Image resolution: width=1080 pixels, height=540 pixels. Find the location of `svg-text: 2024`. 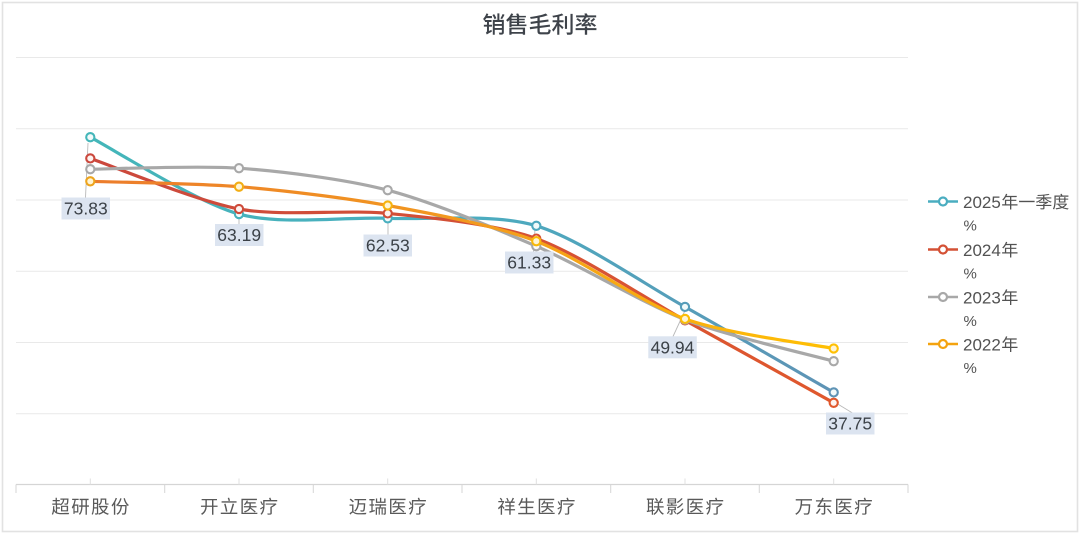

svg-text: 2024 is located at coordinates (982, 250).